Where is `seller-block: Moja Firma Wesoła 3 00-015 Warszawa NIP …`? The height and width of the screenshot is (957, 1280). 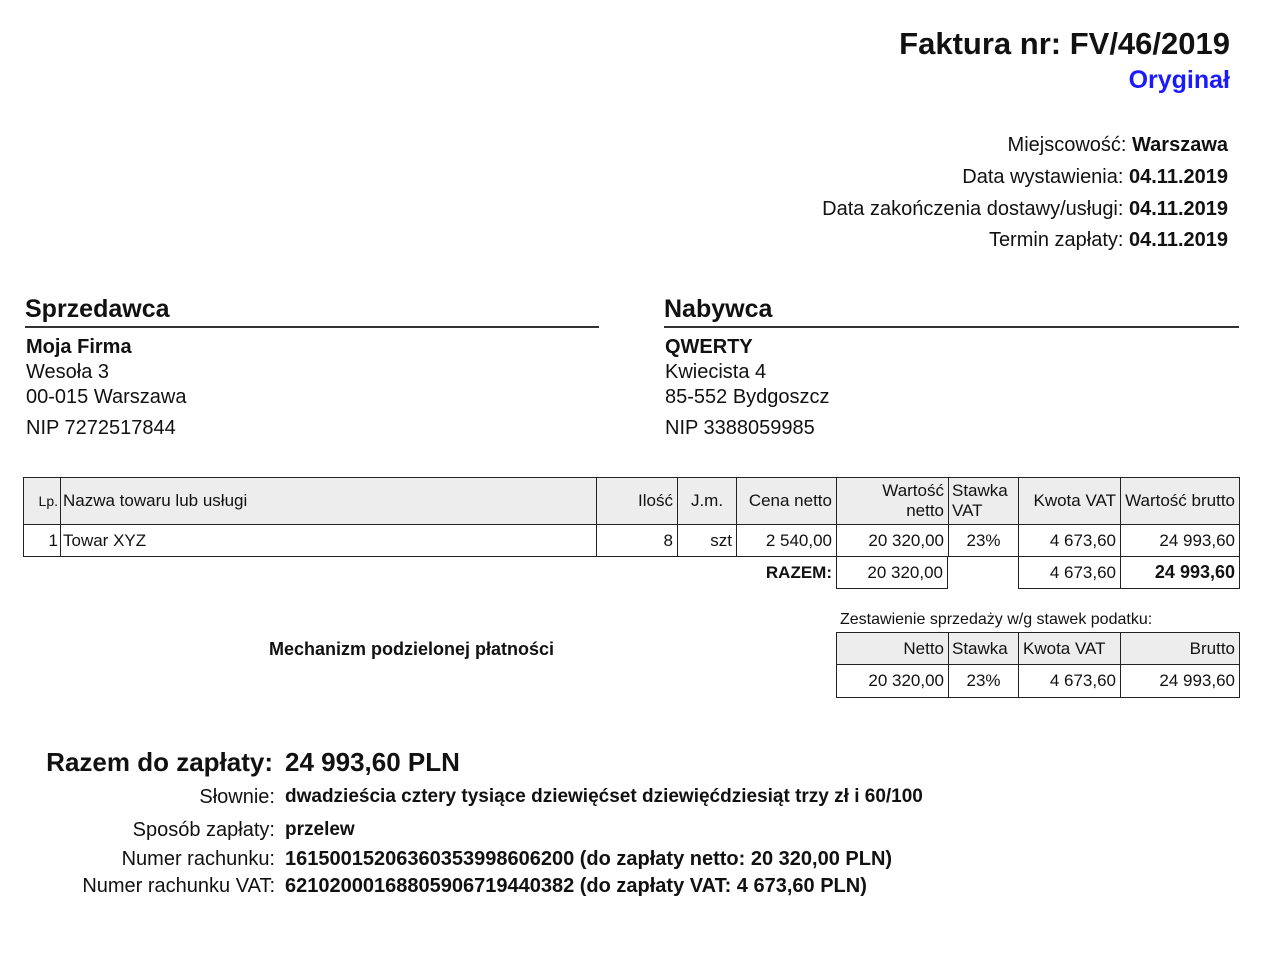 seller-block: Moja Firma Wesoła 3 00-015 Warszawa NIP … is located at coordinates (106, 388).